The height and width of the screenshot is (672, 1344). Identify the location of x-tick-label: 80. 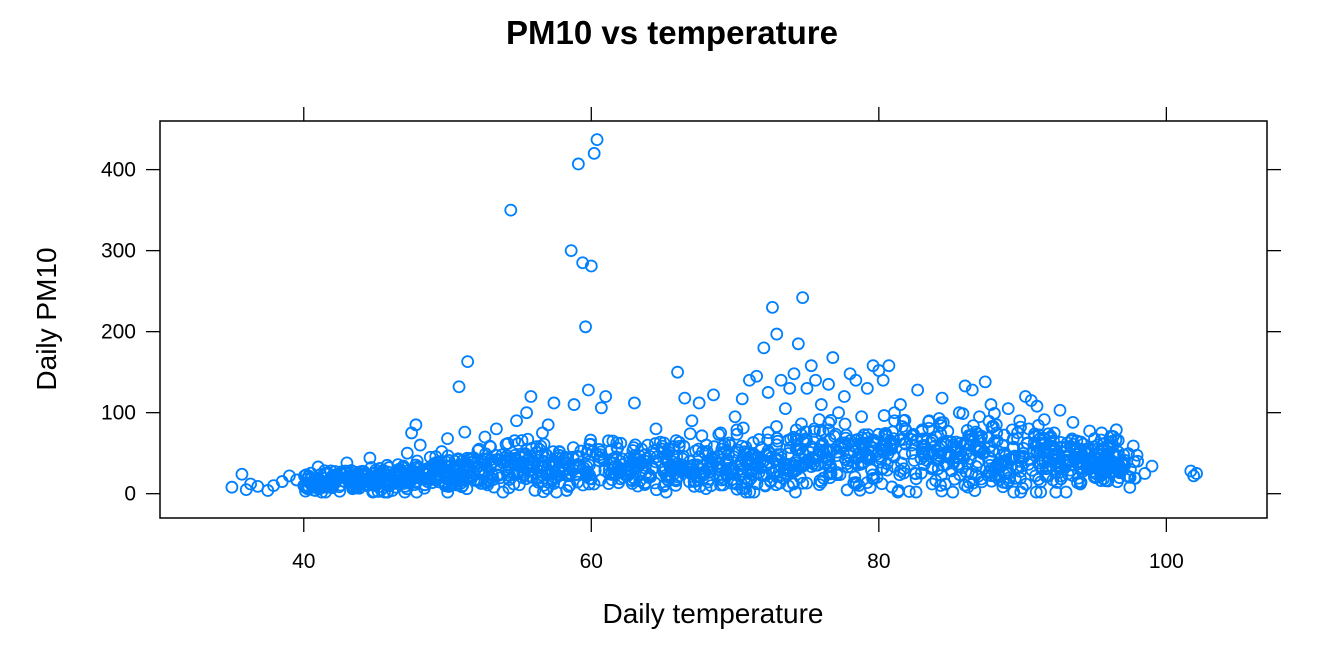
(878, 561).